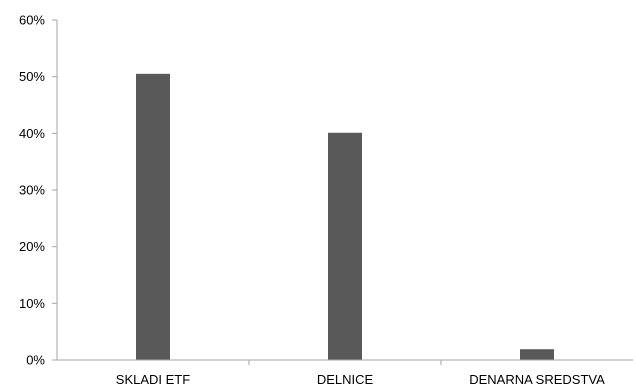  What do you see at coordinates (153, 379) in the screenshot?
I see `x-category-label: SKLADI ETF` at bounding box center [153, 379].